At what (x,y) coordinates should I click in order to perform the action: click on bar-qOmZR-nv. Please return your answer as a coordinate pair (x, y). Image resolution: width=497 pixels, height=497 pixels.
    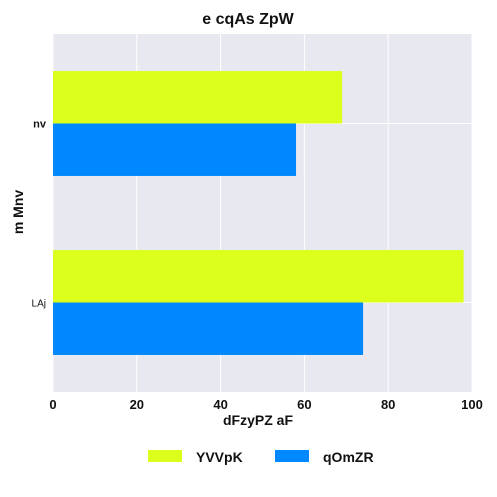
    Looking at the image, I should click on (175, 149).